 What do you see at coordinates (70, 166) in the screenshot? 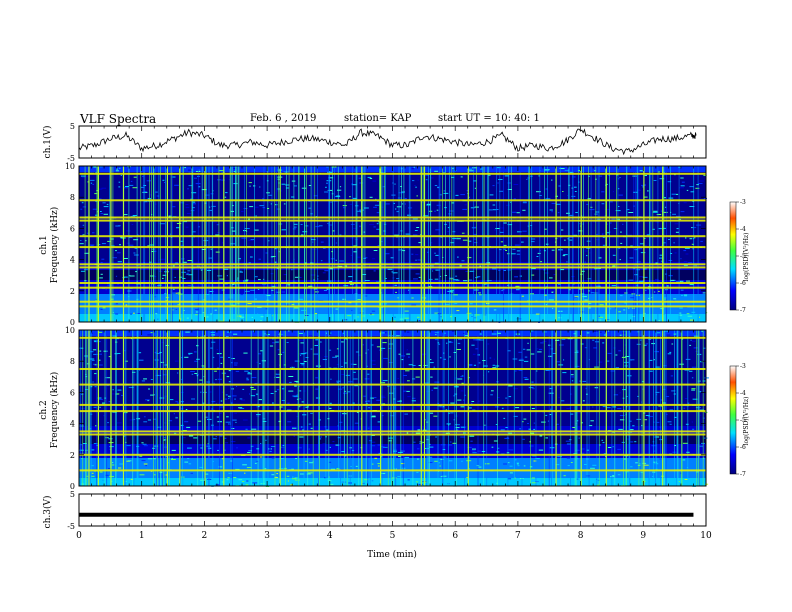
I see `y-tick-label: 10` at bounding box center [70, 166].